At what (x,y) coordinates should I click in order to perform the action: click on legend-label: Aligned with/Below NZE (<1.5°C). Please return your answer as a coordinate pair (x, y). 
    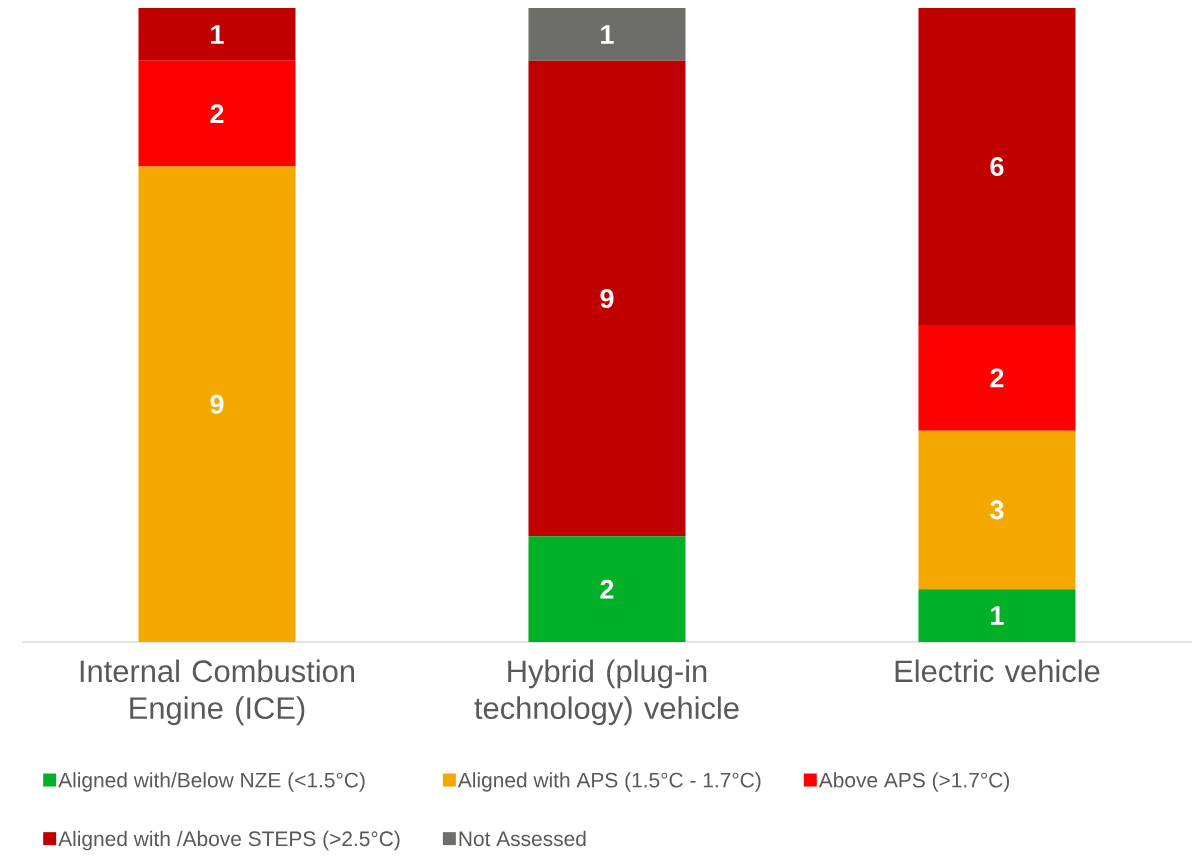
    Looking at the image, I should click on (211, 782).